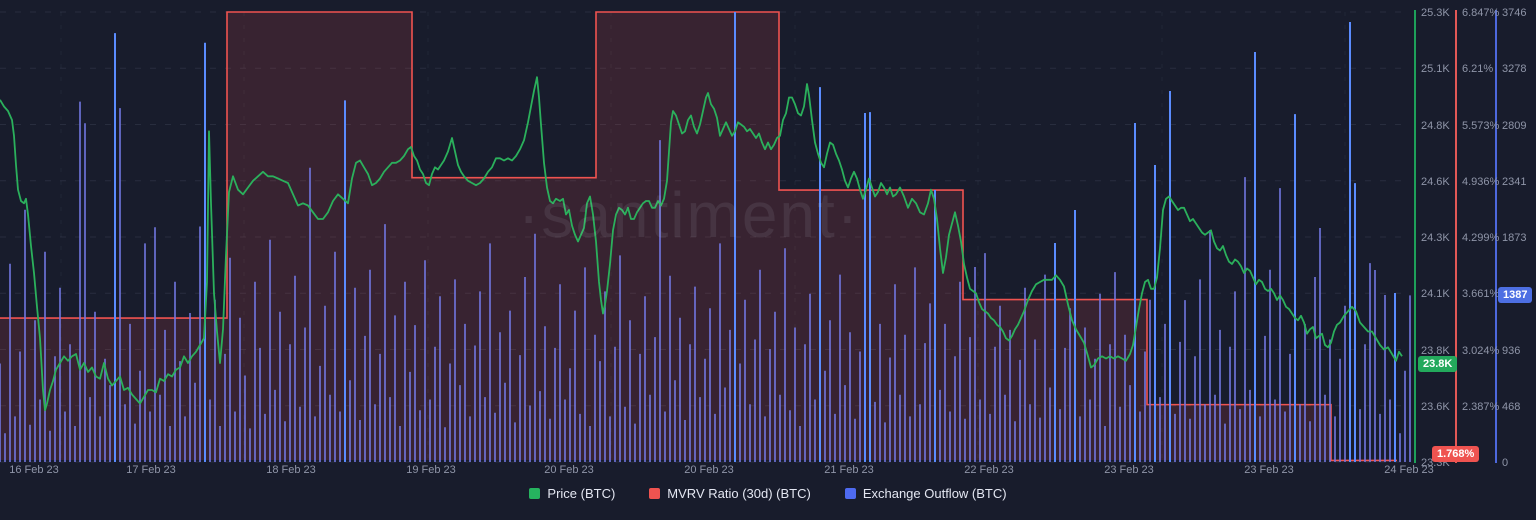  Describe the element at coordinates (1505, 463) in the screenshot. I see `outflow-tick-label: 0` at that location.